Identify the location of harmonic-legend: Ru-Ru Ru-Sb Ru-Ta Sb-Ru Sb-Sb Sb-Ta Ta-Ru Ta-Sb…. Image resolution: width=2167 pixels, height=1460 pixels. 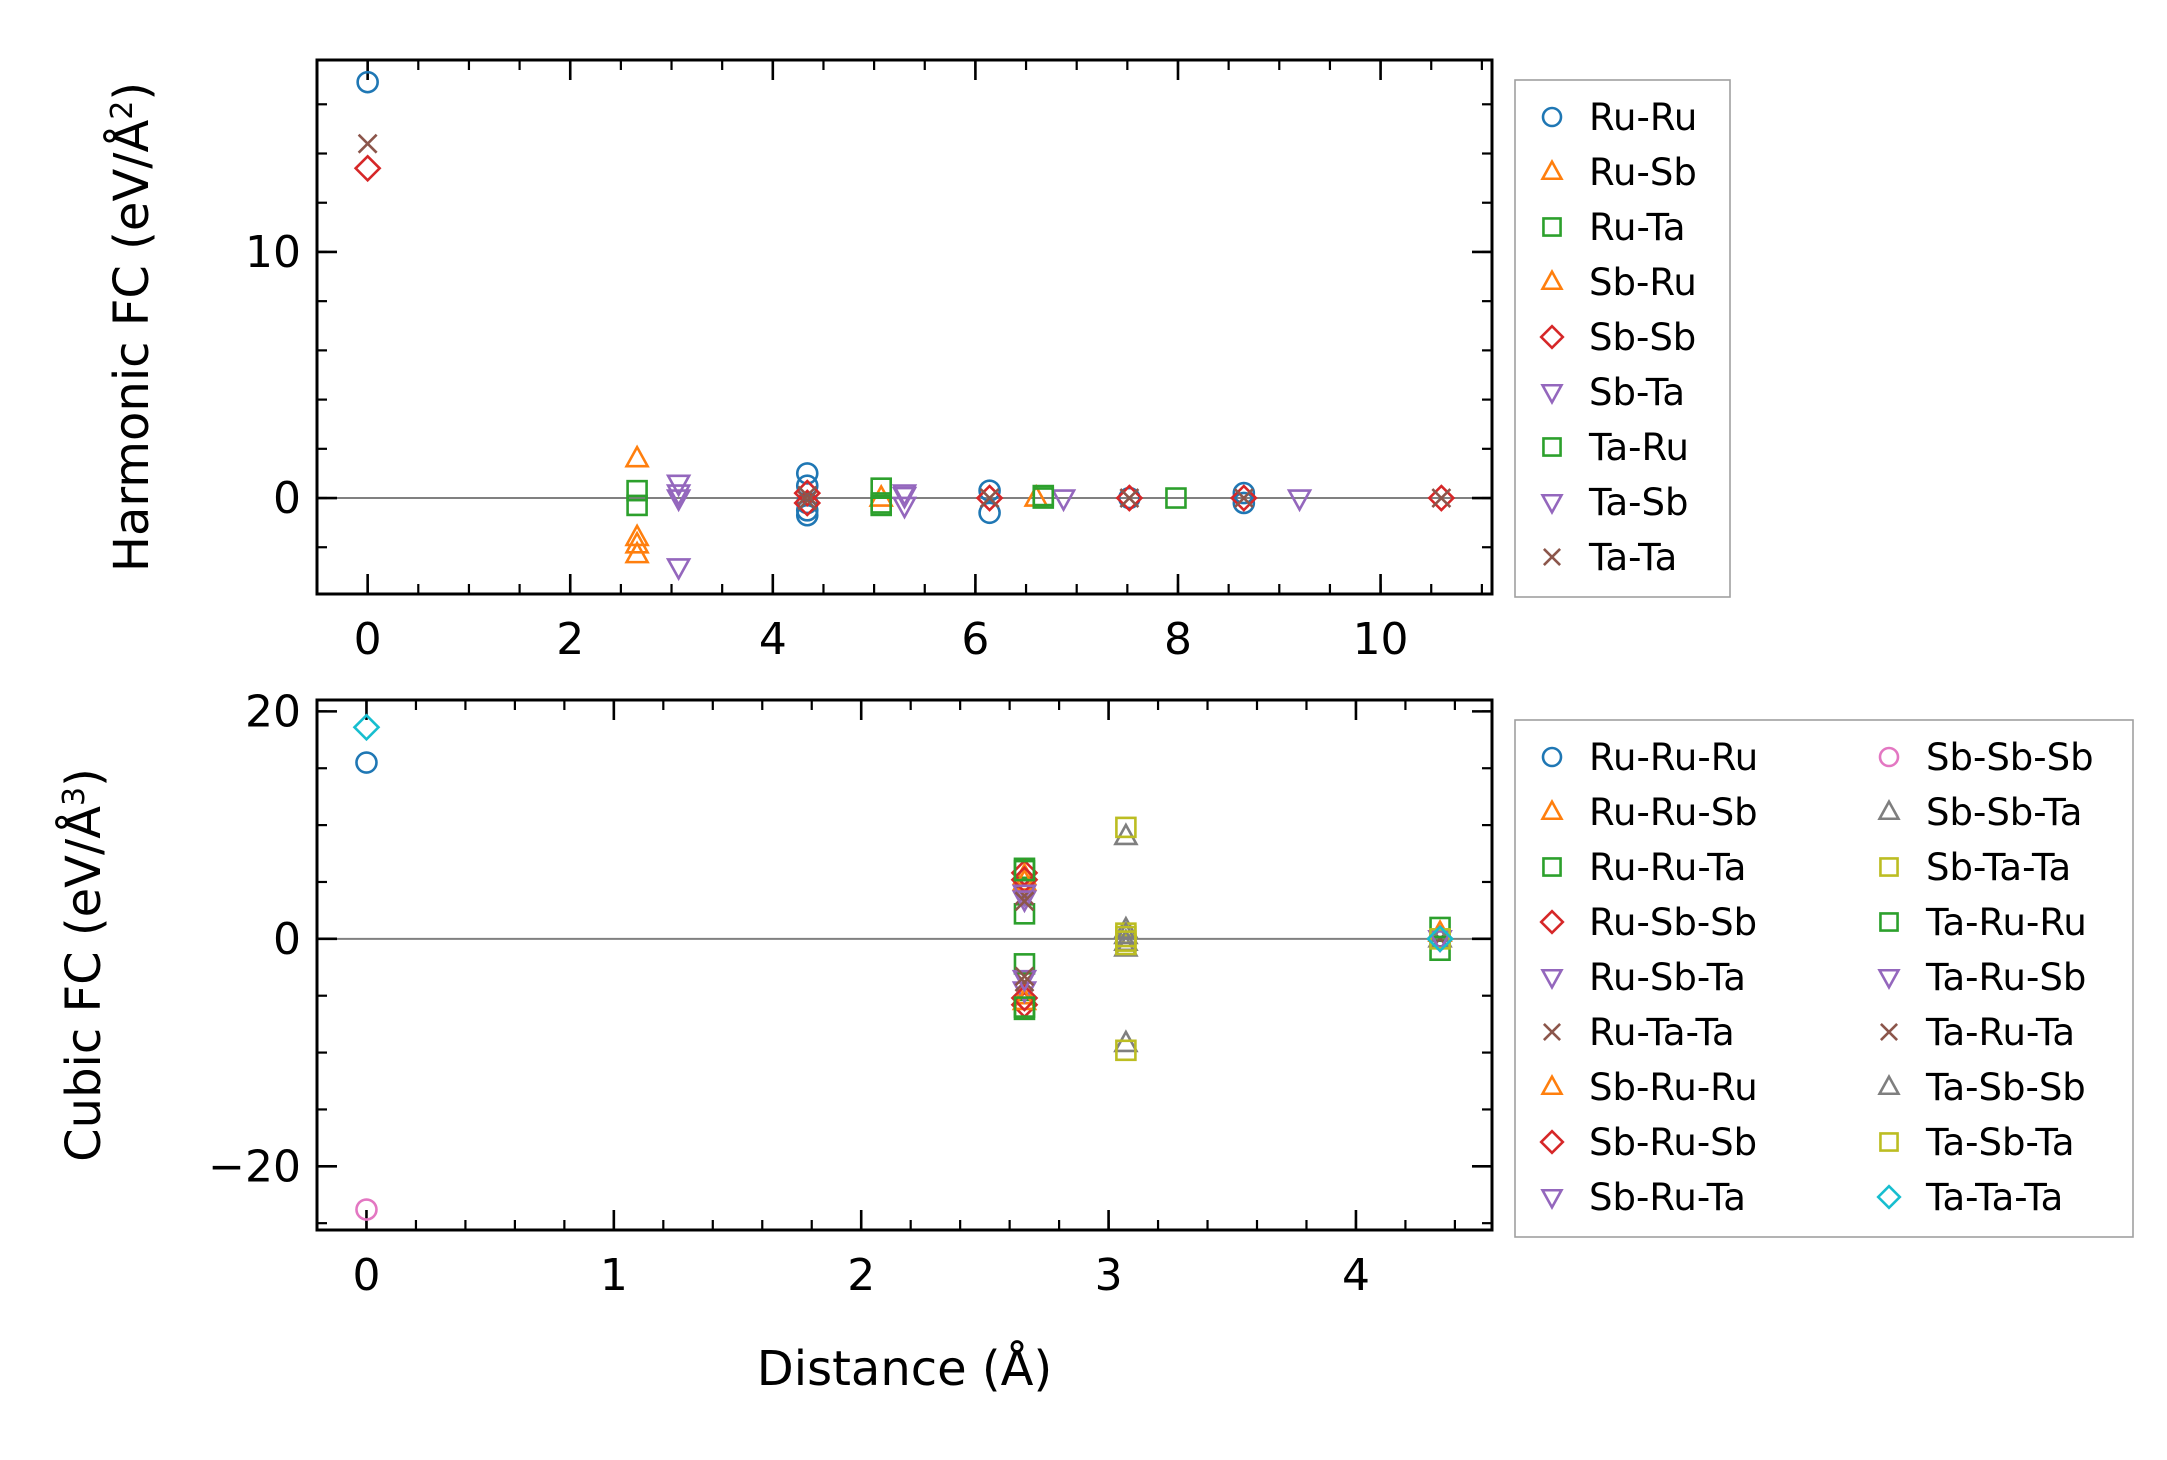
(1622, 338).